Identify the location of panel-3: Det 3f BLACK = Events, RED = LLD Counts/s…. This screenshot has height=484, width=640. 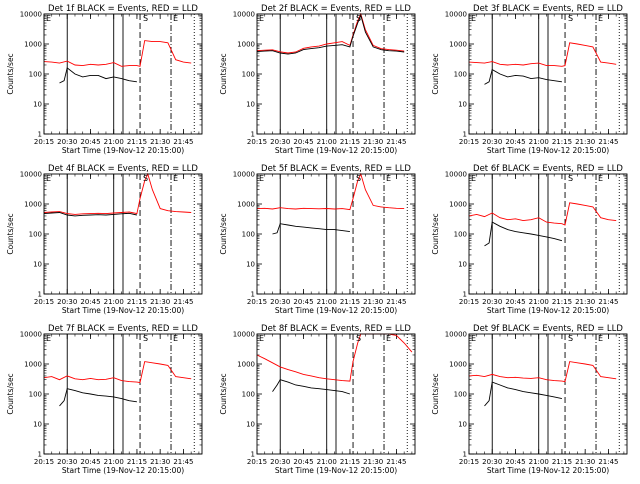
(529, 79).